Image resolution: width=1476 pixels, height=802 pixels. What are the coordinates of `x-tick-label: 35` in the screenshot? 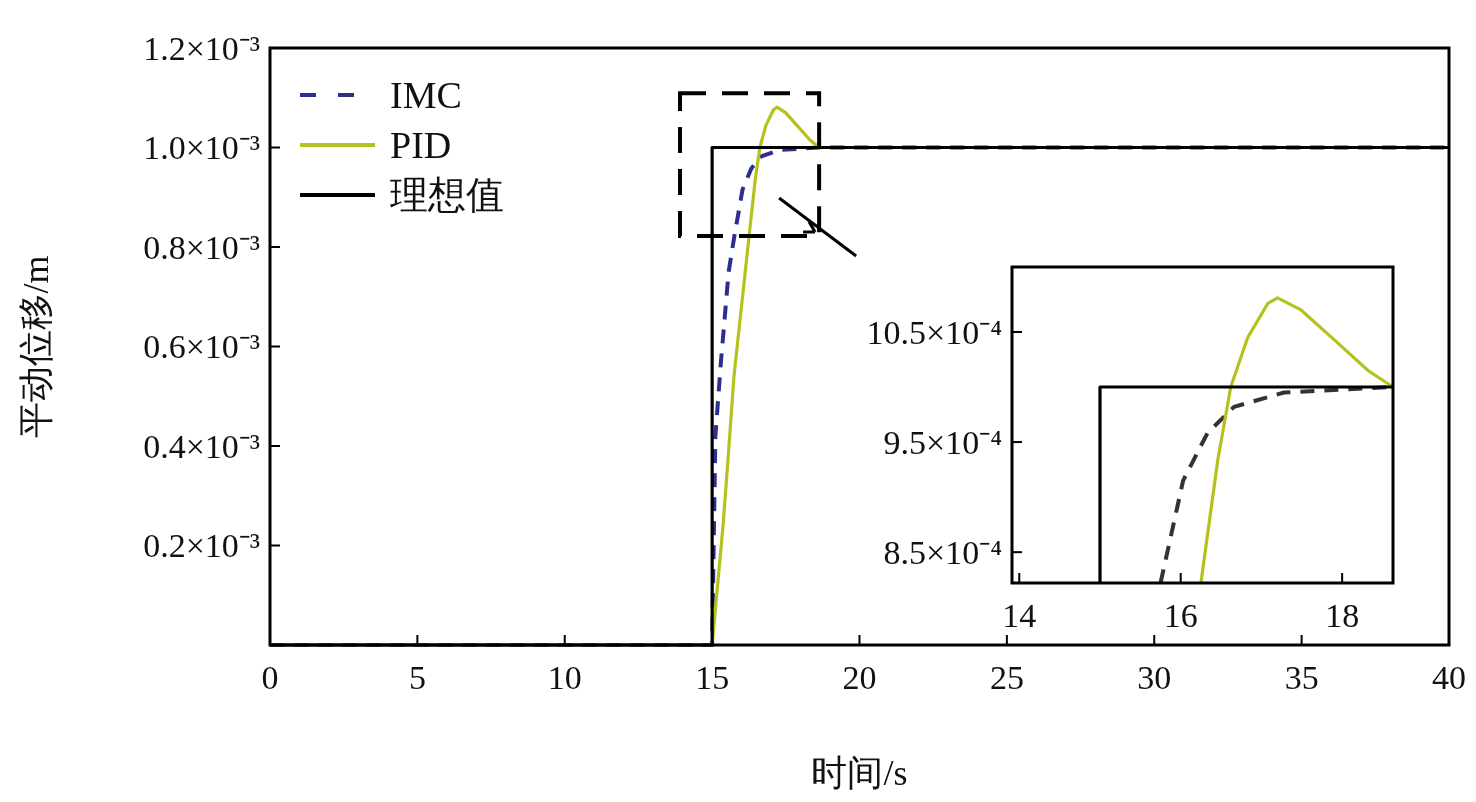 It's located at (1301, 677).